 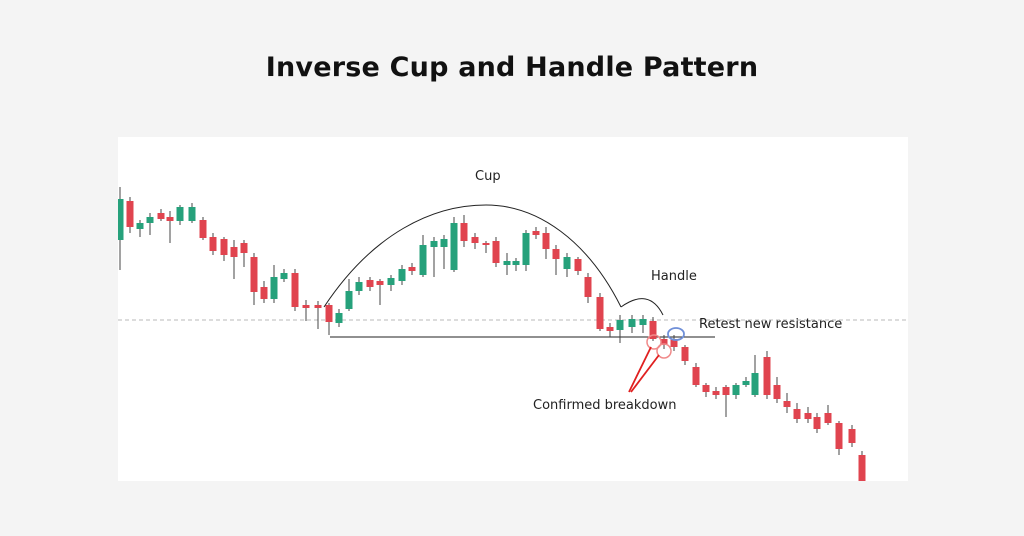 What do you see at coordinates (488, 176) in the screenshot?
I see `cup-label: Cup` at bounding box center [488, 176].